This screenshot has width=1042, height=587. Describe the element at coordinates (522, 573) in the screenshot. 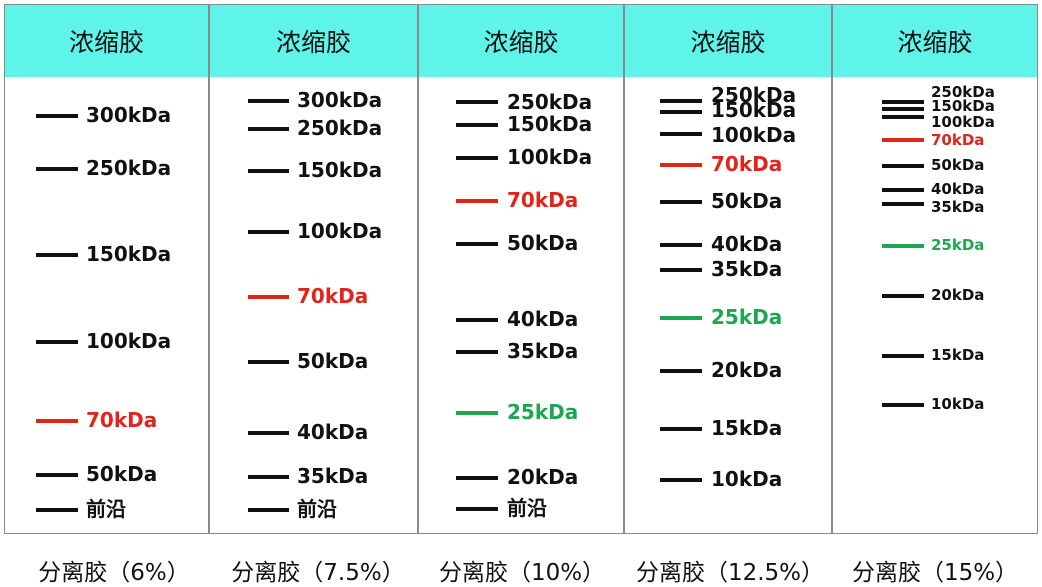

I see `separating-gel-caption: 分离胶（10%）` at that location.